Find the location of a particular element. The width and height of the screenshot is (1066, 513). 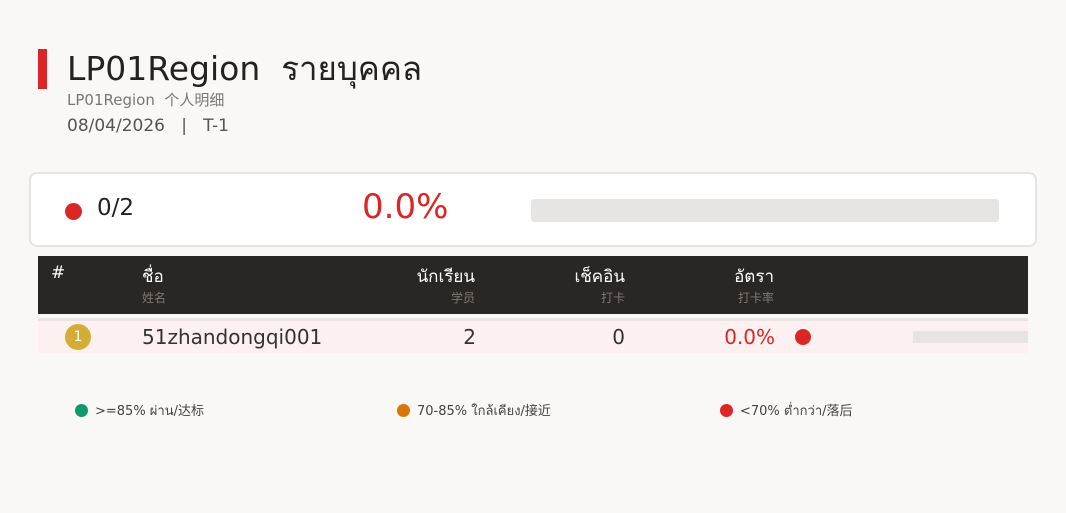

status-dot-icon is located at coordinates (73, 211).